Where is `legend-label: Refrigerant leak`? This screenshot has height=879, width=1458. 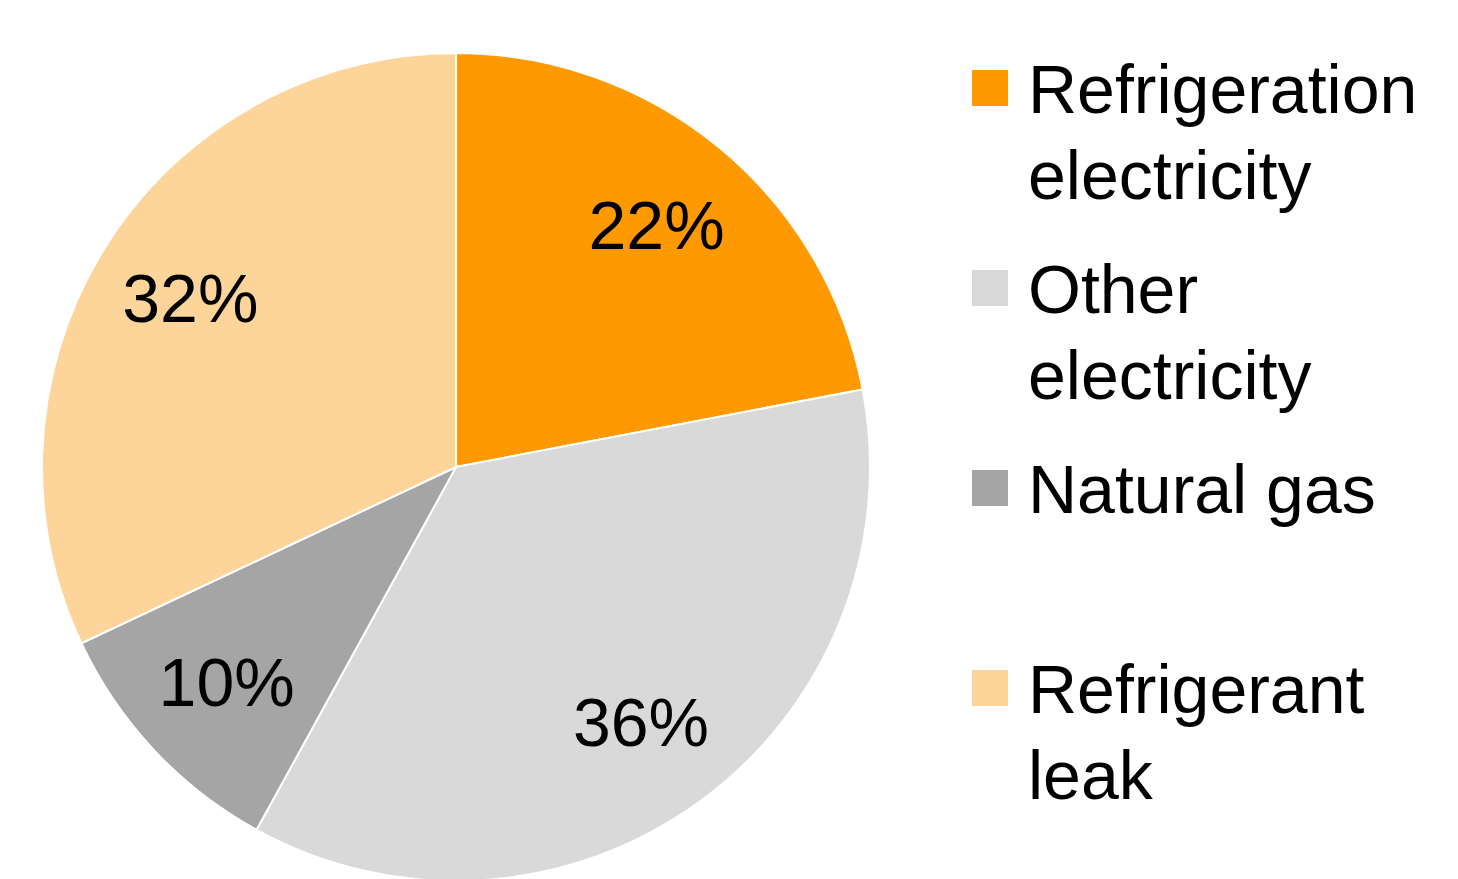 legend-label: Refrigerant leak is located at coordinates (1196, 732).